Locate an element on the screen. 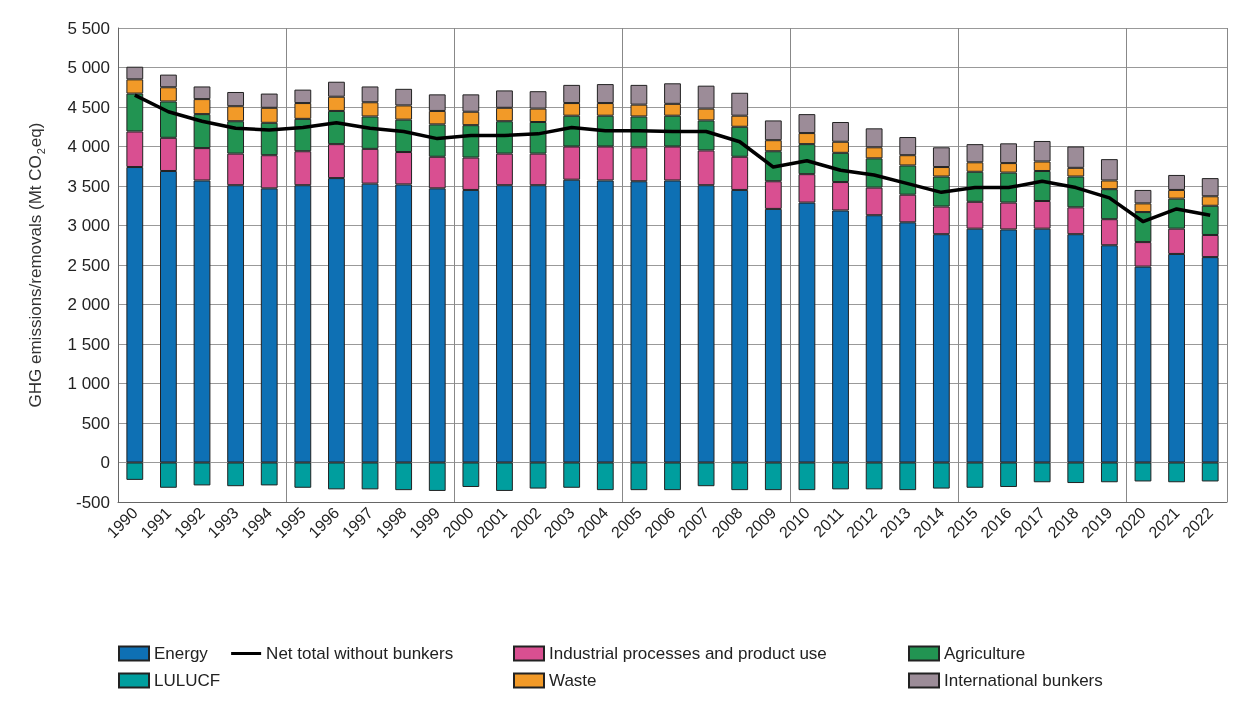 The image size is (1243, 720). legend-label: LULUCF is located at coordinates (187, 680).